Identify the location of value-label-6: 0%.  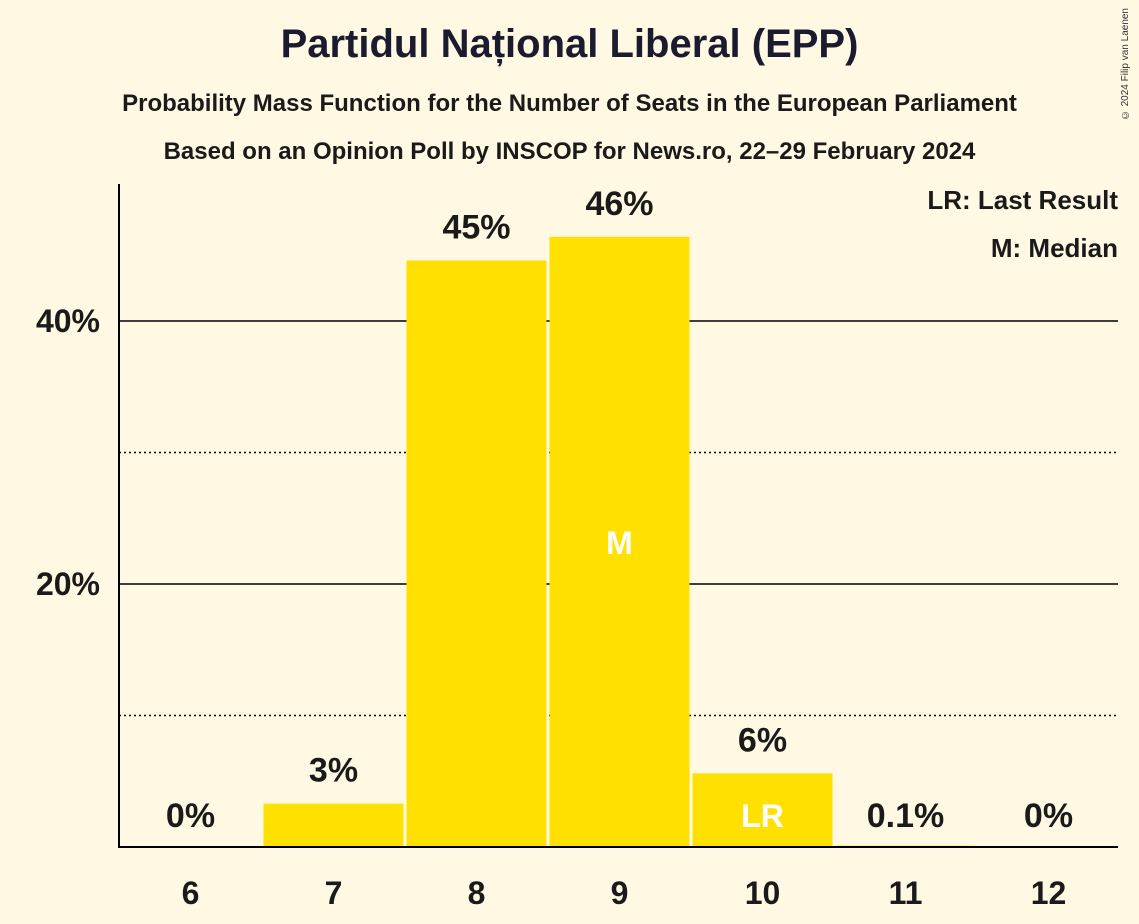
(190, 816).